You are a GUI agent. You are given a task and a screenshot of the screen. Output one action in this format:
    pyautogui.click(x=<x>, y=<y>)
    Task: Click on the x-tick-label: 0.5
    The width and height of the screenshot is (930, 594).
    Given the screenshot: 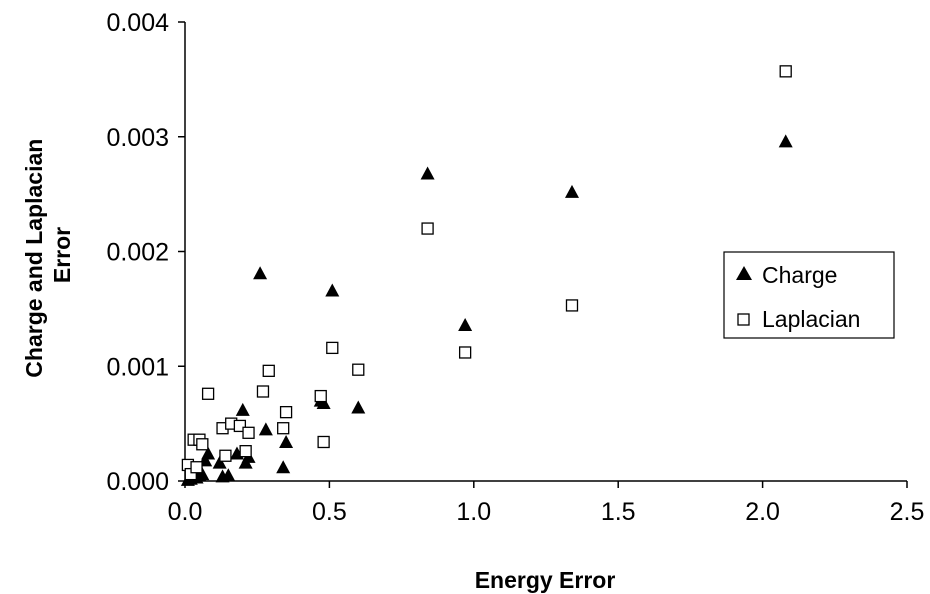 What is the action you would take?
    pyautogui.click(x=329, y=512)
    